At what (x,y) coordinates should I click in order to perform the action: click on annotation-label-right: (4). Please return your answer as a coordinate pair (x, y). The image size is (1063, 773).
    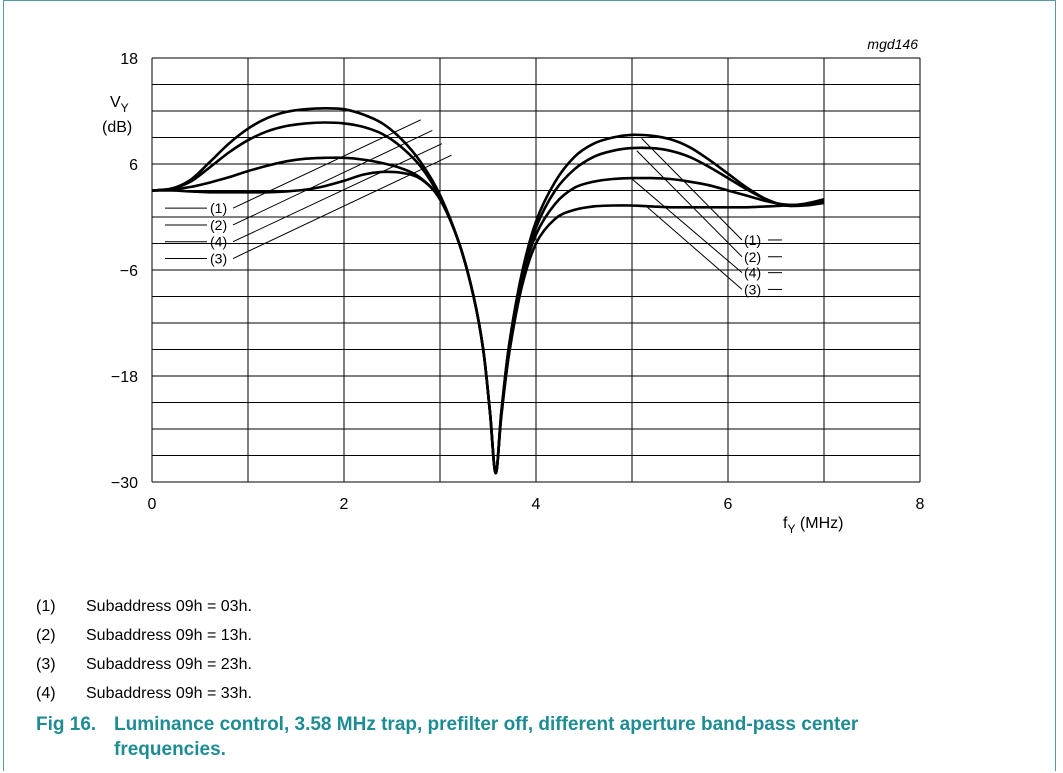
    Looking at the image, I should click on (752, 273).